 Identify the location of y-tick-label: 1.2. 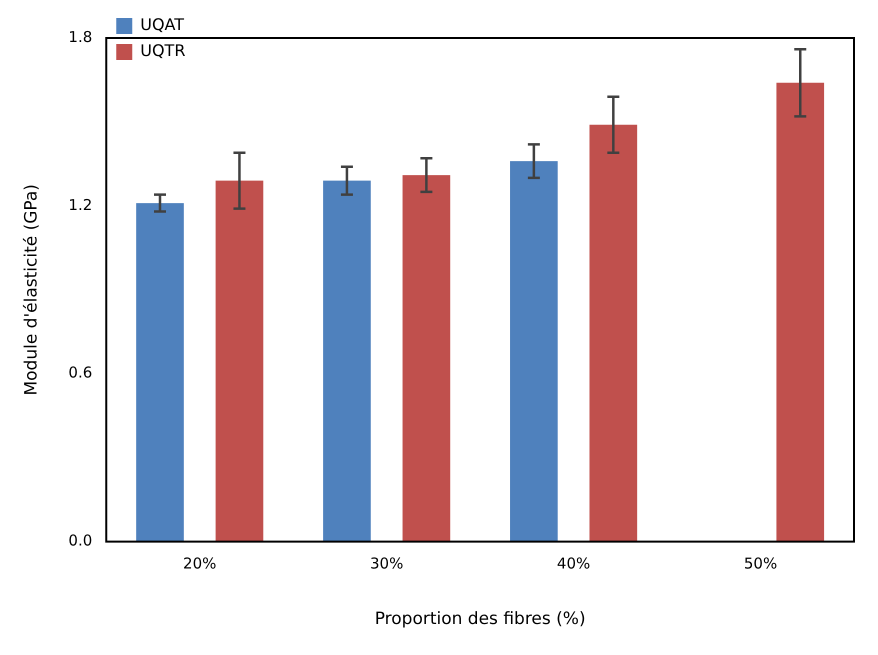
(80, 205).